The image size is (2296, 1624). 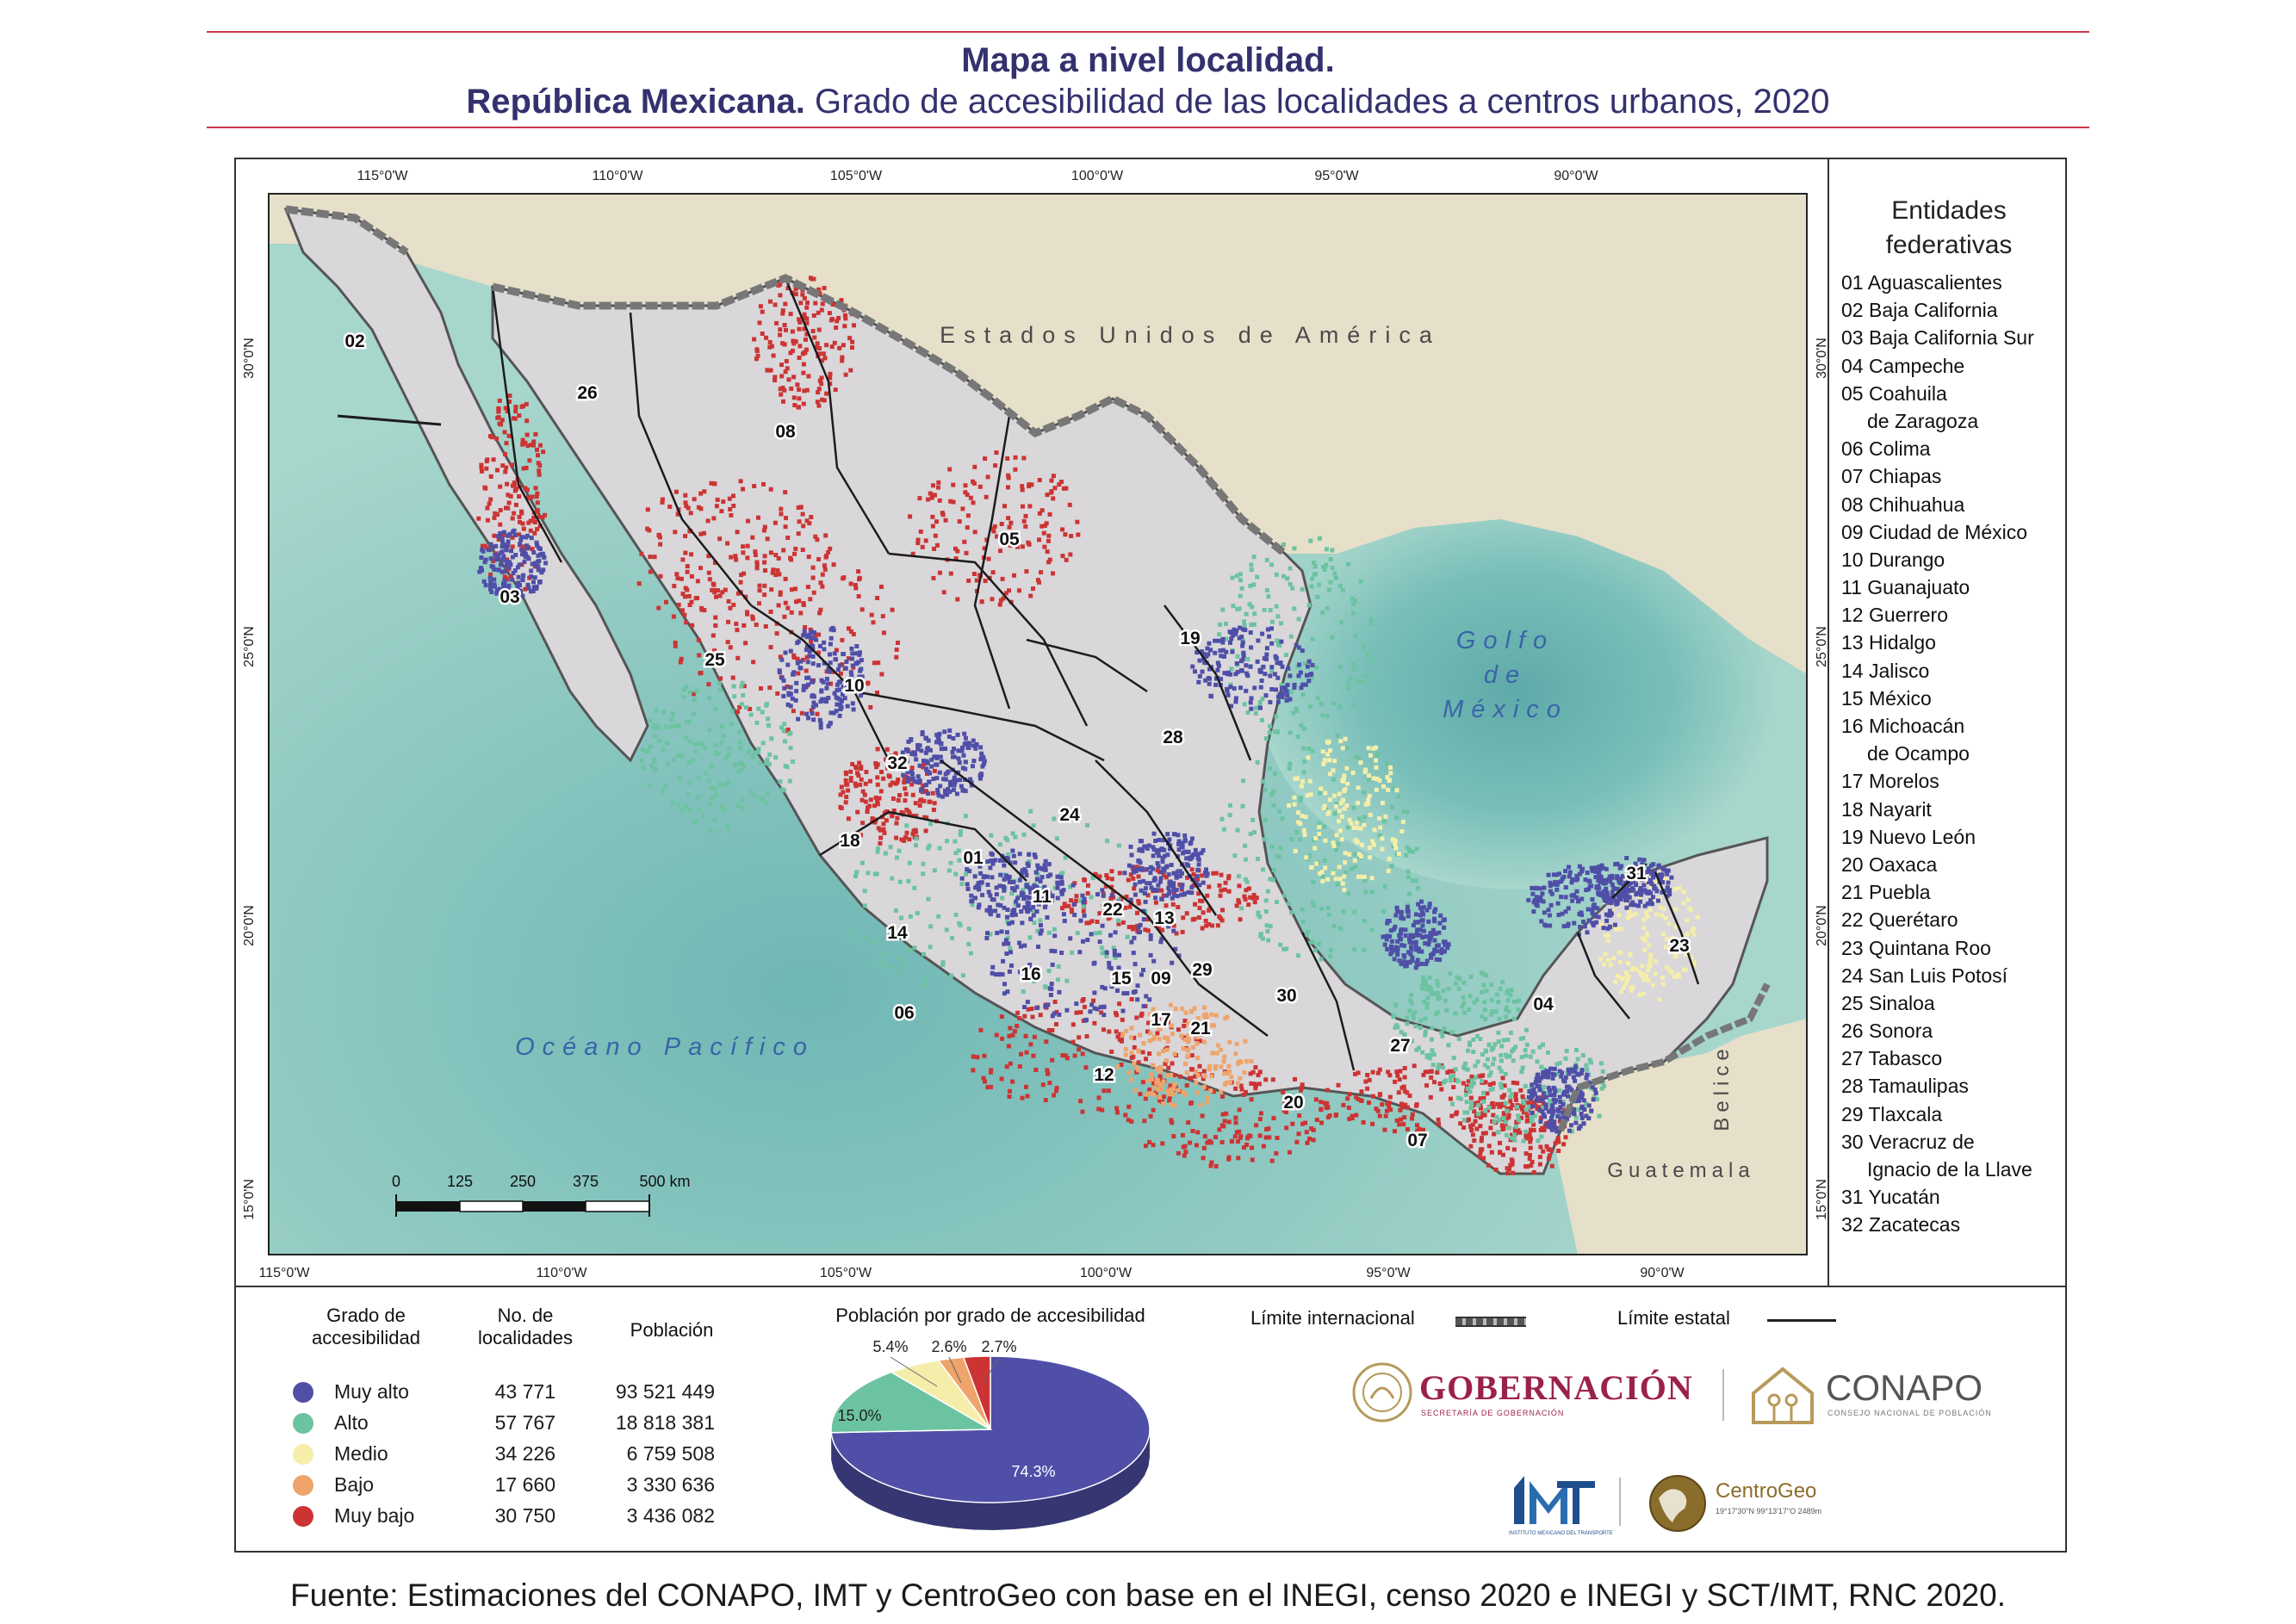 I want to click on gulf-label-3: México, so click(x=1505, y=709).